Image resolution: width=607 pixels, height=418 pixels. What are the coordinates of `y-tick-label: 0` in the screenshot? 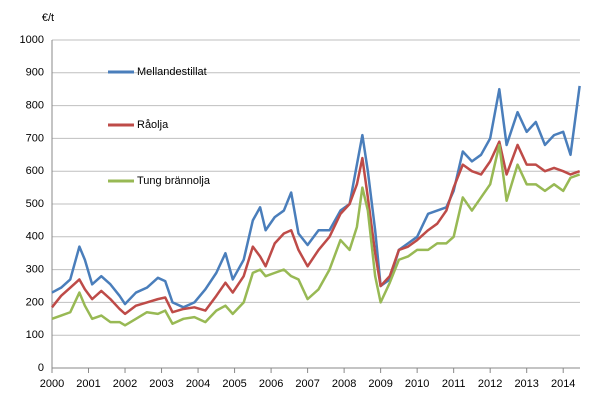 It's located at (41, 368).